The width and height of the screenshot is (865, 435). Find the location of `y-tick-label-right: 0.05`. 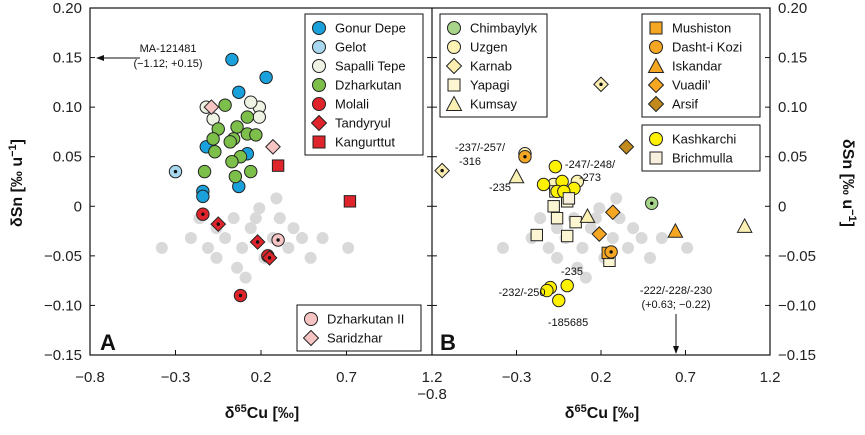

y-tick-label-right: 0.05 is located at coordinates (792, 157).